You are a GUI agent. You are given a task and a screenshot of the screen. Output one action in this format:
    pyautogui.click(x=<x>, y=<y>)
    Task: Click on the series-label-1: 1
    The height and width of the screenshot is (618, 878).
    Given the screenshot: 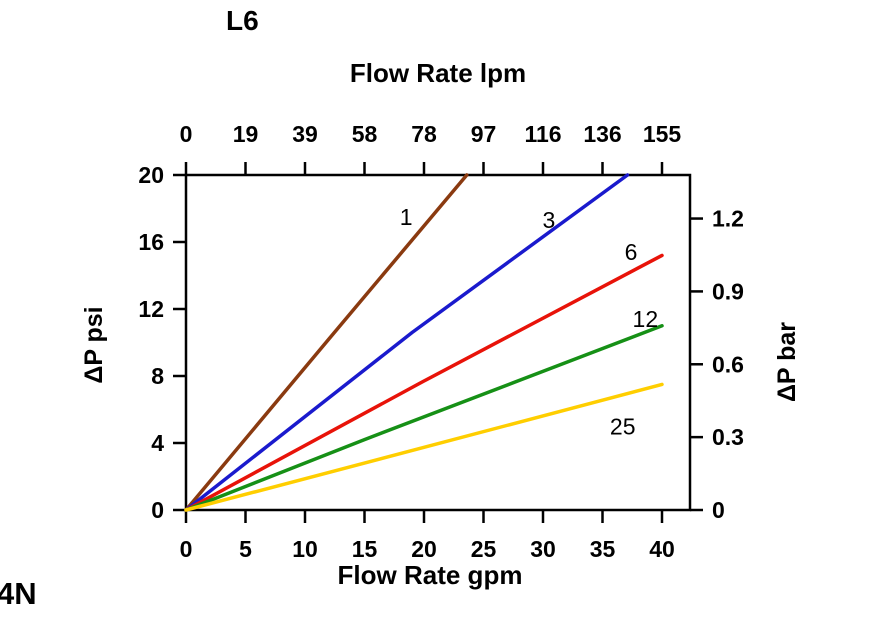 What is the action you would take?
    pyautogui.click(x=406, y=217)
    